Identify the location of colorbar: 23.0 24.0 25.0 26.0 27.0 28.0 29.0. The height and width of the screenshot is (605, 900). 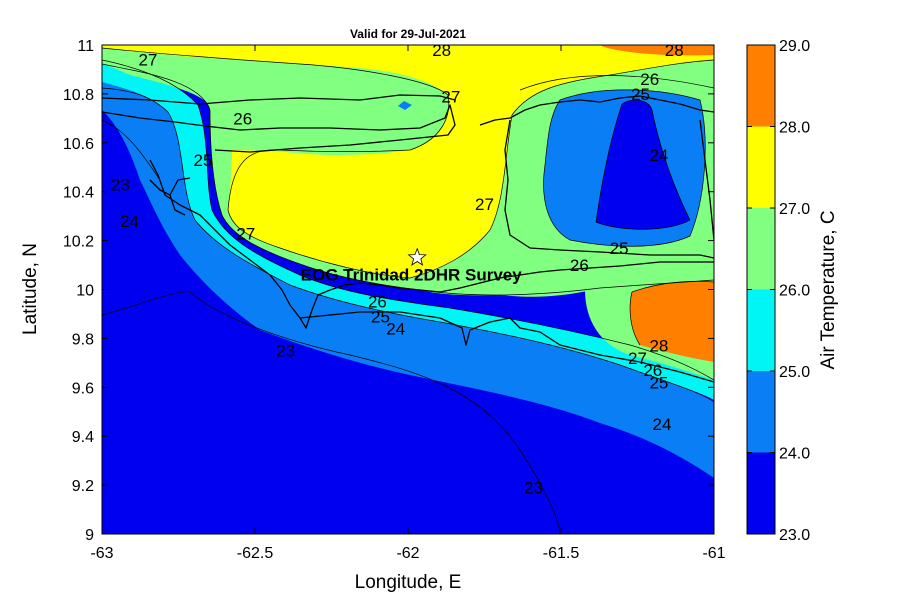
(778, 291).